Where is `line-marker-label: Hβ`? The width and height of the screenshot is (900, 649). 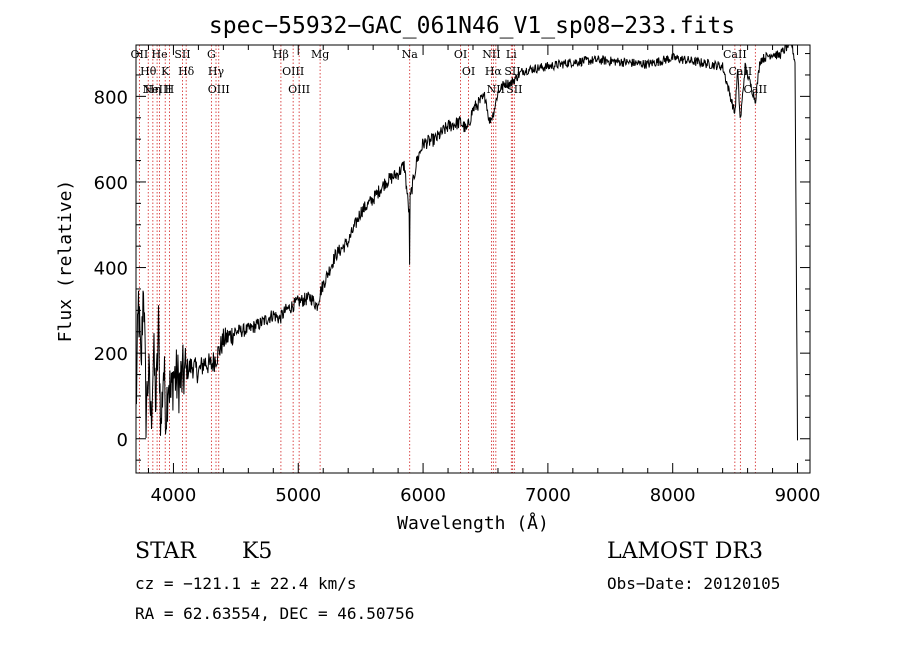
line-marker-label: Hβ is located at coordinates (281, 54).